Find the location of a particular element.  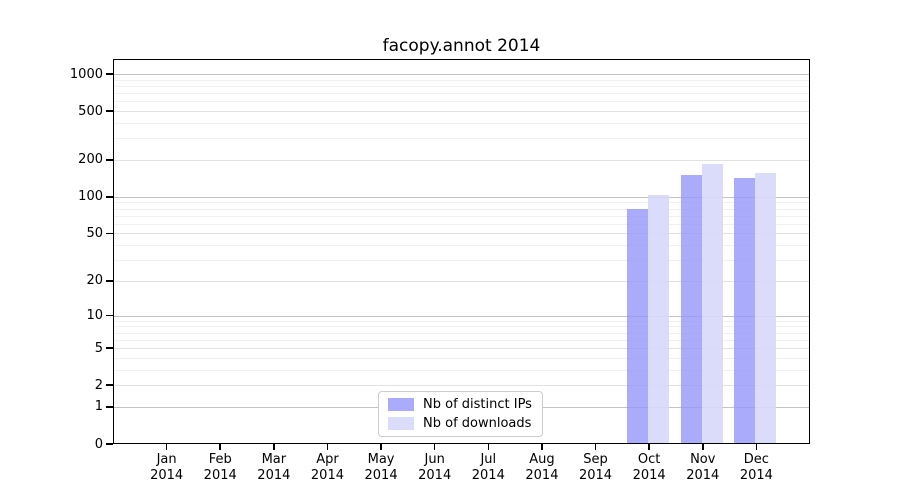

gridline-major is located at coordinates (461, 74).